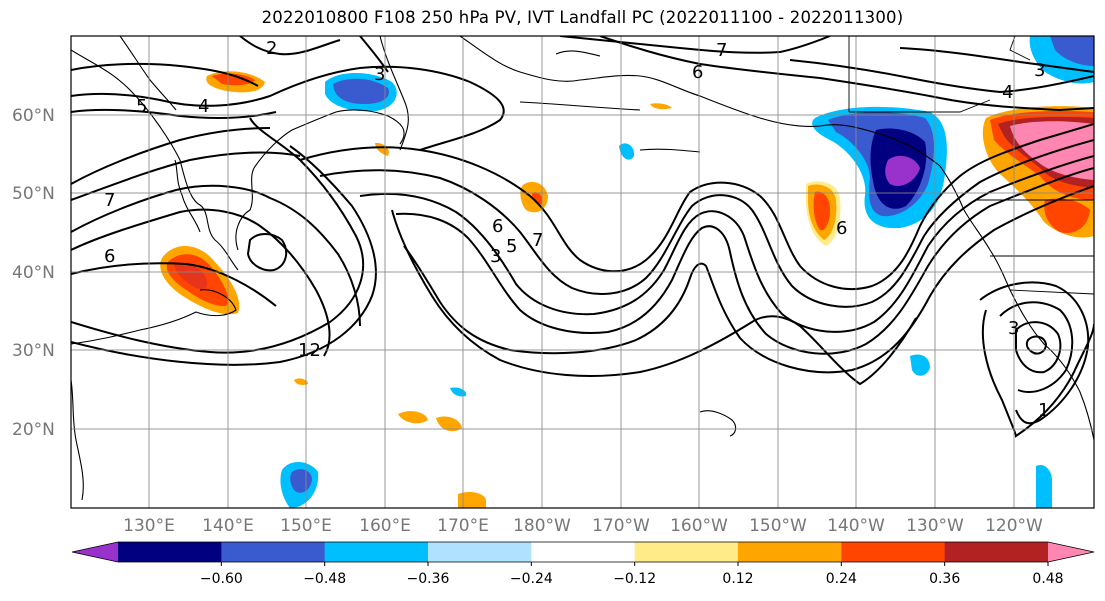  Describe the element at coordinates (621, 526) in the screenshot. I see `lon-label: 170°W` at that location.